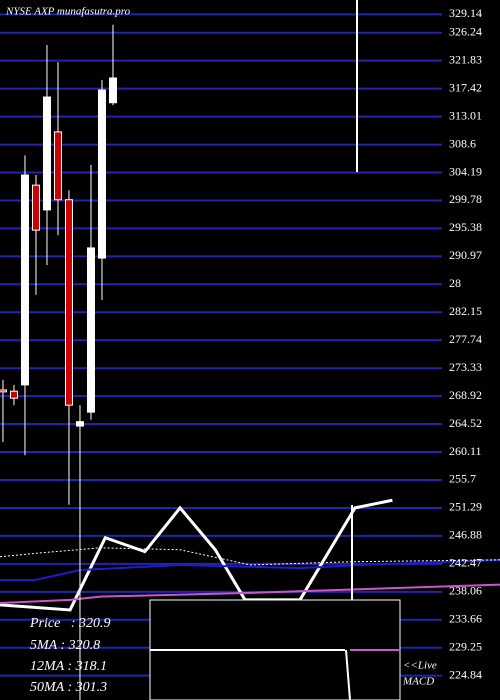 The image size is (500, 700). Describe the element at coordinates (465, 115) in the screenshot. I see `y-tick-label: 313.01` at that location.